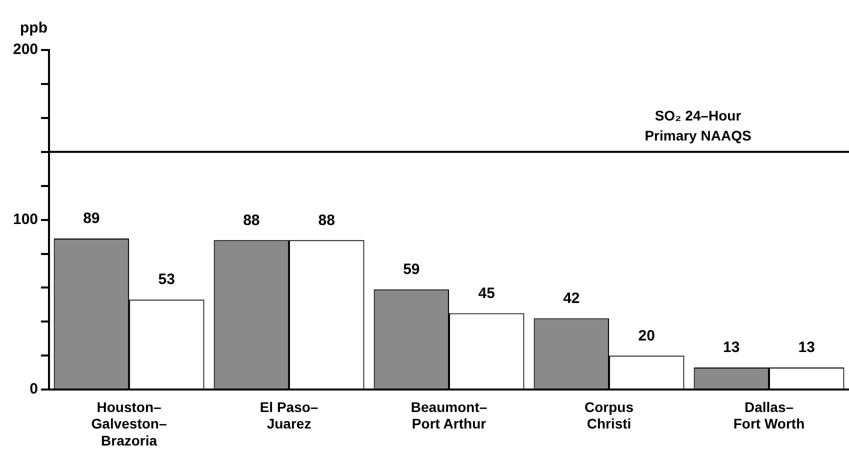  I want to click on x-tick-label: Houston– Galveston– Brazoria, so click(129, 423).